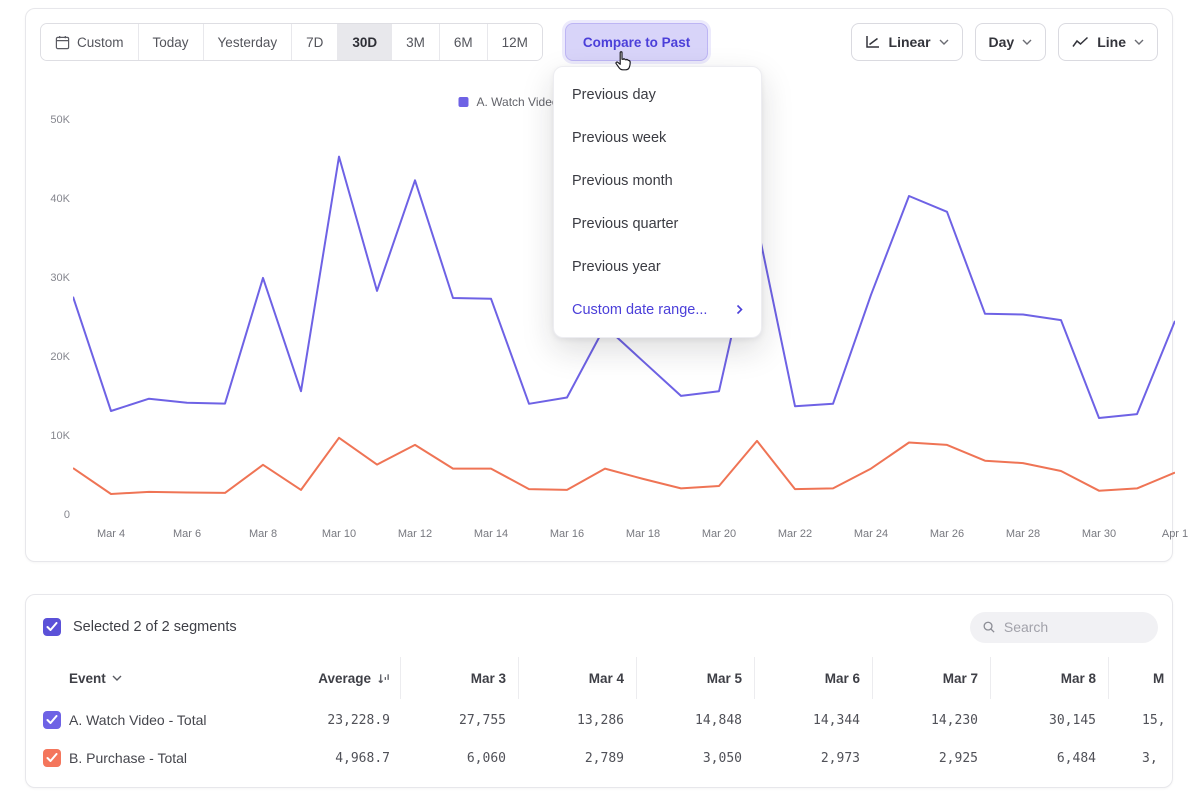 The height and width of the screenshot is (802, 1200). I want to click on scale-dropdown-button: Linear, so click(906, 42).